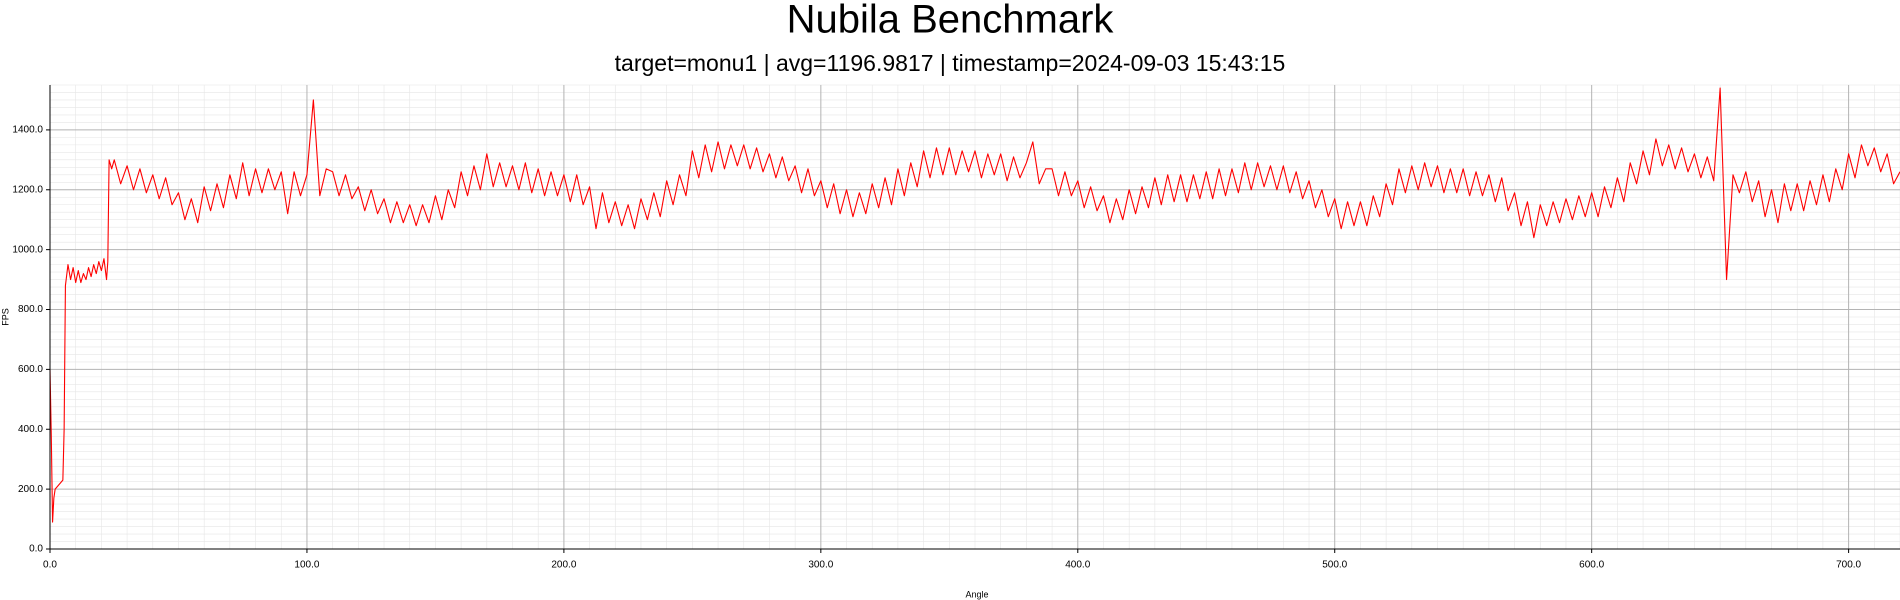 Image resolution: width=1900 pixels, height=600 pixels. What do you see at coordinates (1334, 565) in the screenshot?
I see `x-tick-label: 500.0` at bounding box center [1334, 565].